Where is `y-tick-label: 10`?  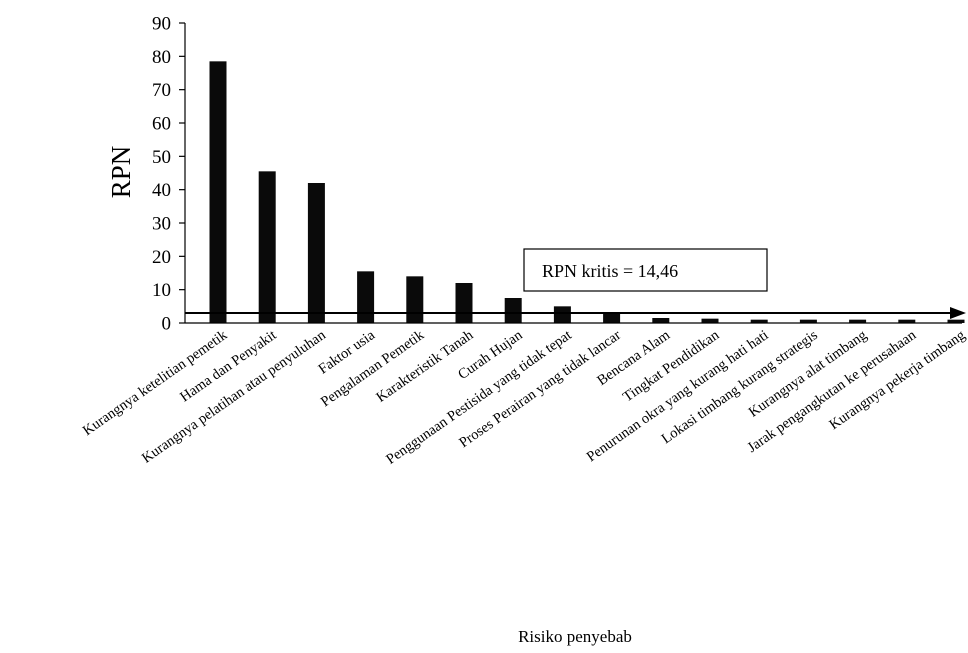
y-tick-label: 10 is located at coordinates (161, 290).